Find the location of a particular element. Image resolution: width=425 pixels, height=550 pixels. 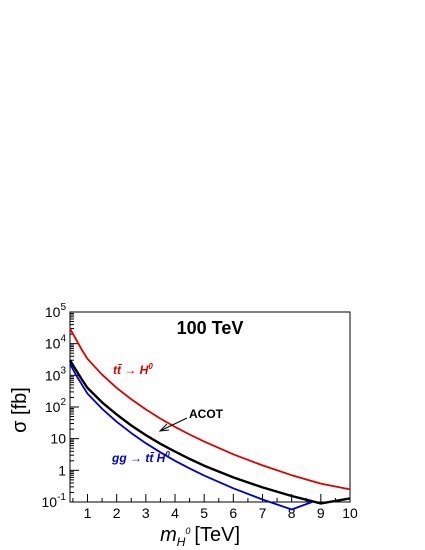

y-tick-label: 10⁴ is located at coordinates (56, 343).